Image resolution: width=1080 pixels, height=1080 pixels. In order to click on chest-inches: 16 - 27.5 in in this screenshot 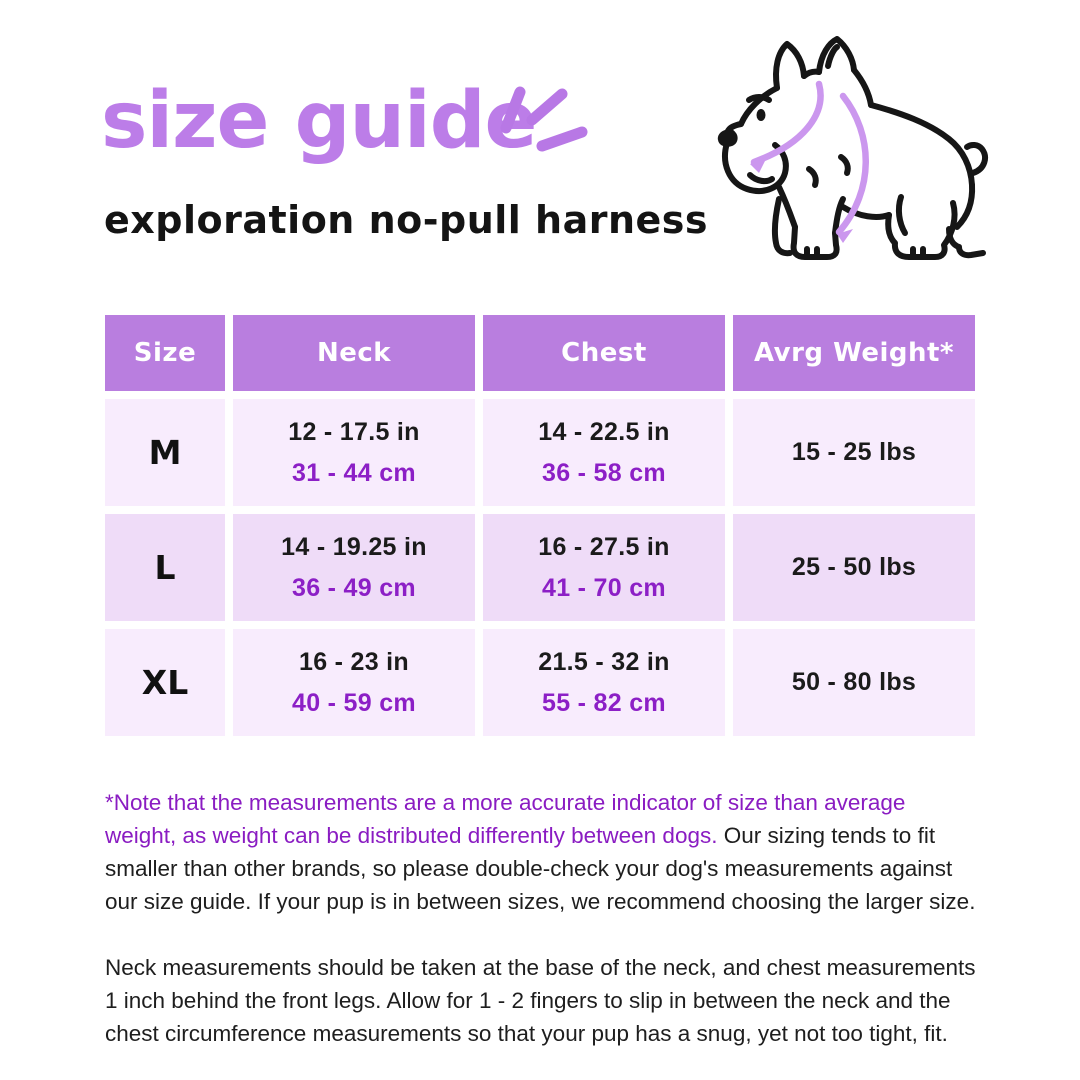, I will do `click(604, 546)`.